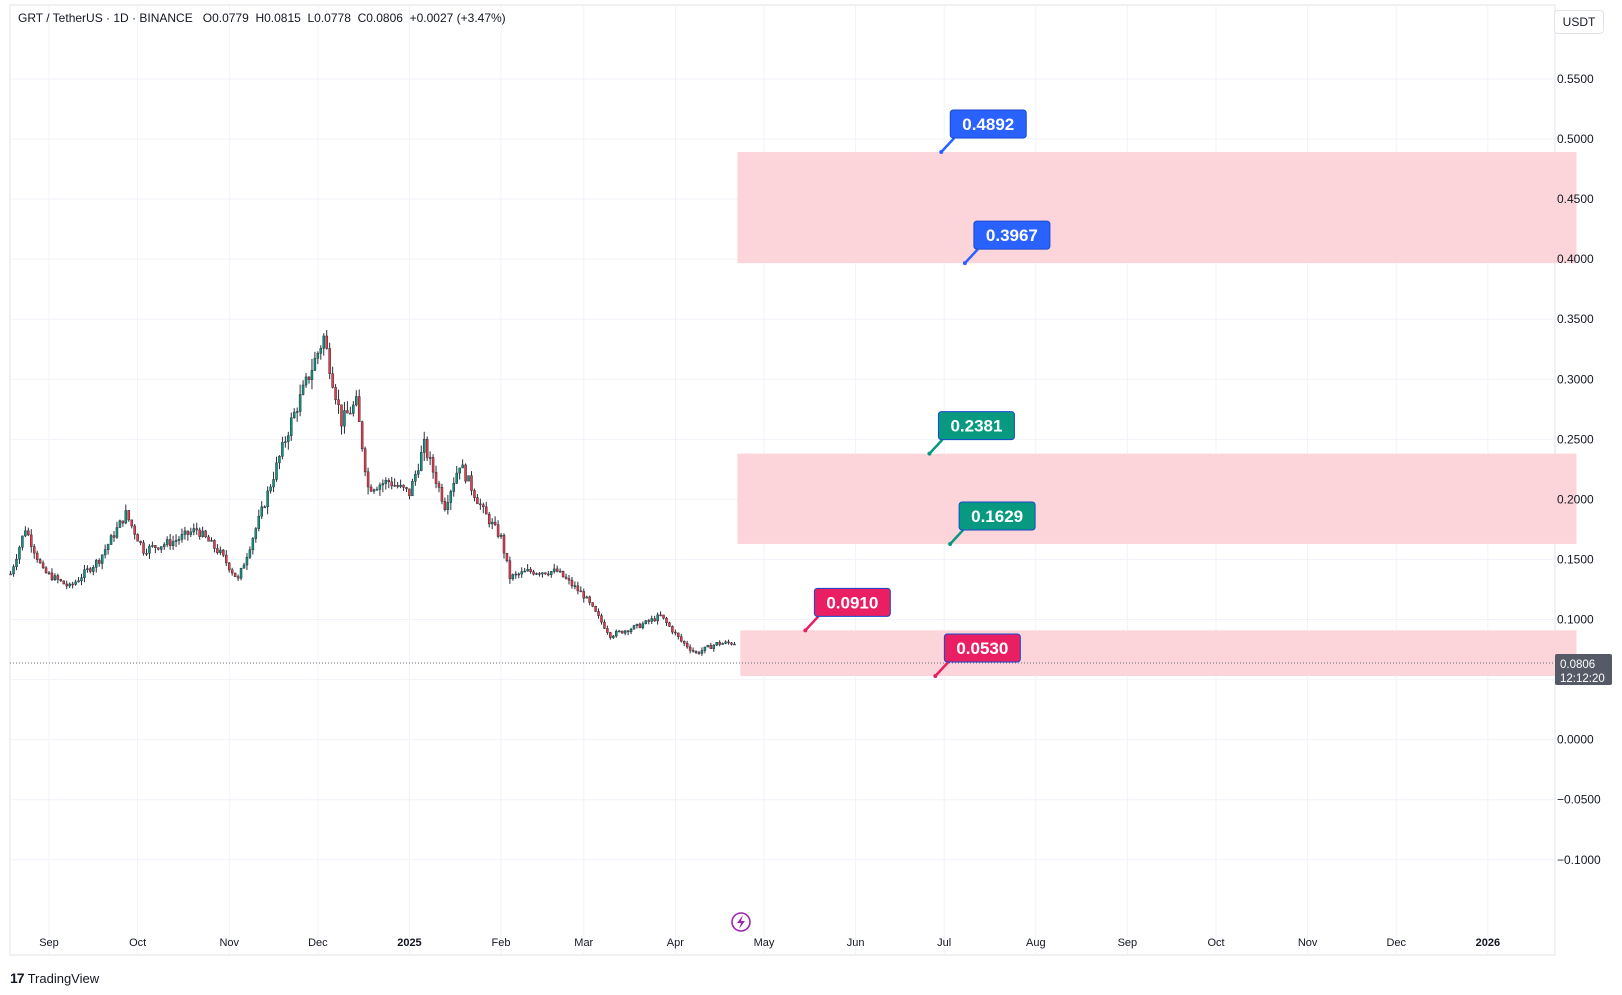 This screenshot has height=995, width=1622. Describe the element at coordinates (457, 18) in the screenshot. I see `legend-change: +0.0027 (+3.47%)` at that location.